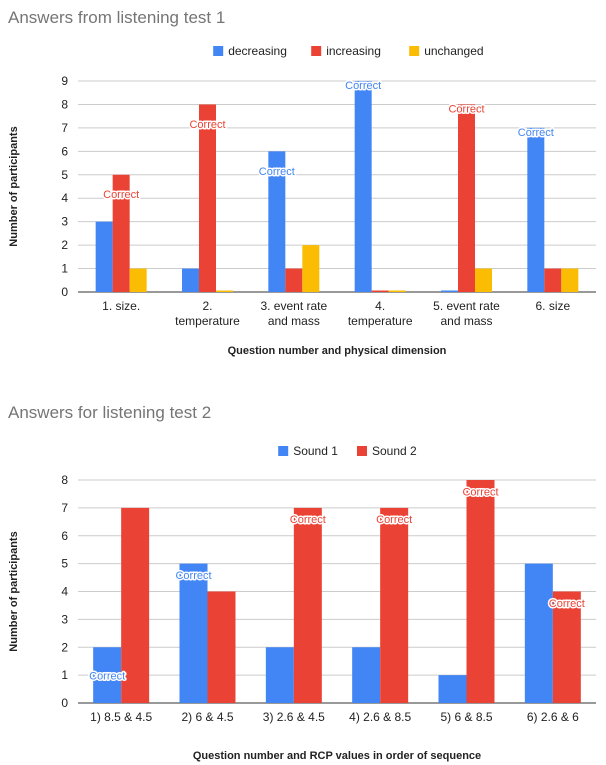  I want to click on x-tick-label: 3) 2.6 & 4.5, so click(294, 717).